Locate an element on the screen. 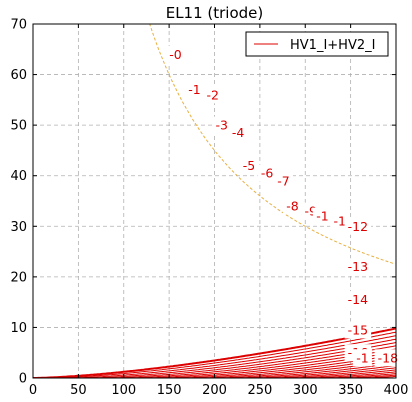 This screenshot has width=412, height=402. curve-label: -13 is located at coordinates (358, 266).